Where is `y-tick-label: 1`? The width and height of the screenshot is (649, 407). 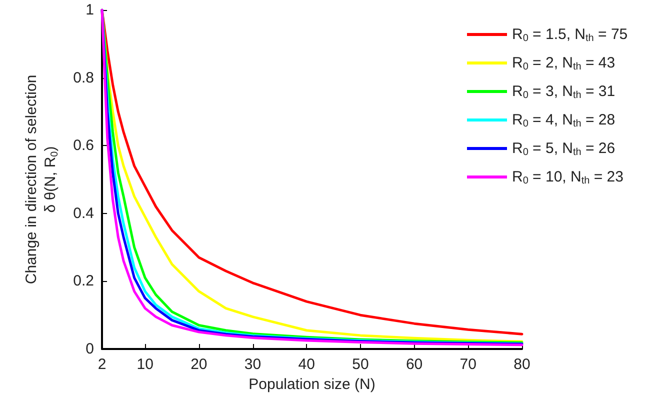
y-tick-label: 1 is located at coordinates (90, 10).